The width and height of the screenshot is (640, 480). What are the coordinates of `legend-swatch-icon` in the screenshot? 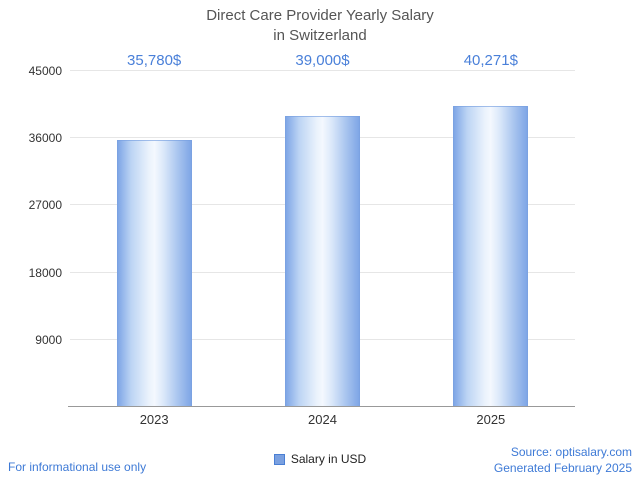 It's located at (279, 459).